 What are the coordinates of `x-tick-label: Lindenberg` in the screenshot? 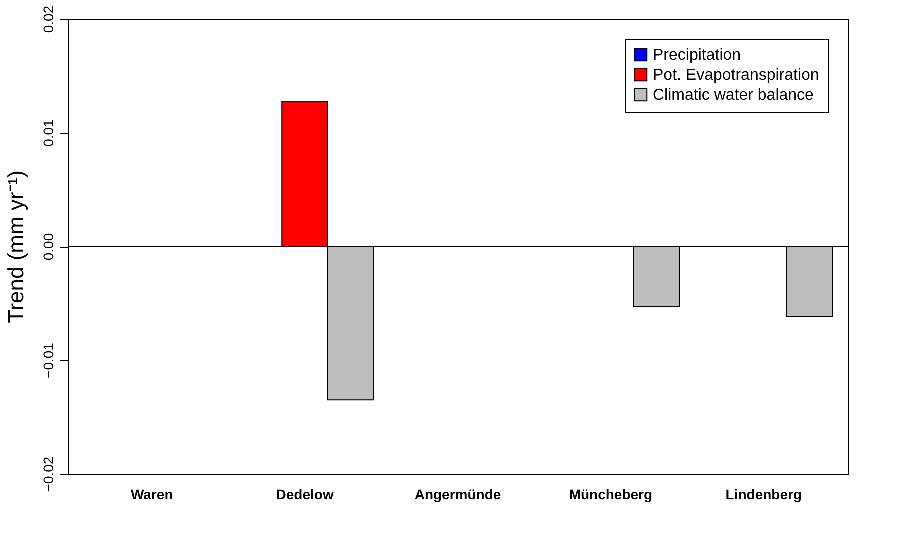 It's located at (764, 494).